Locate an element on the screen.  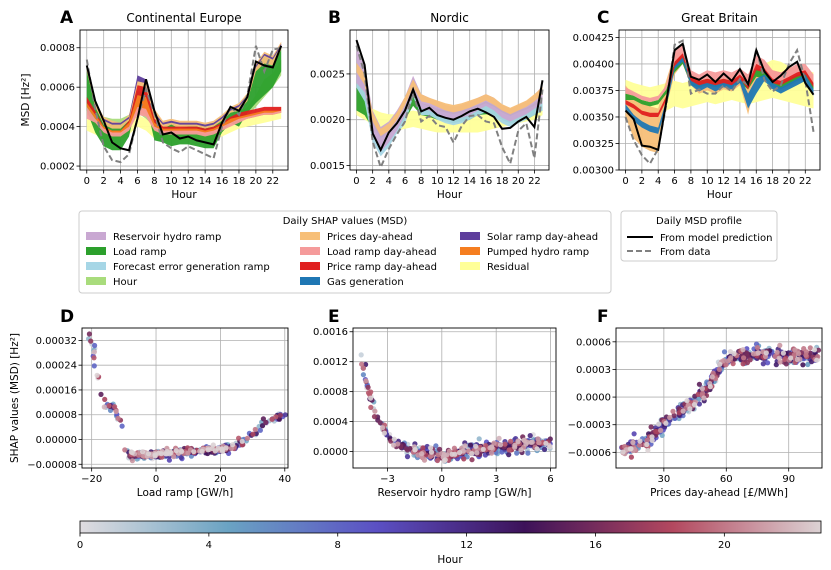
y-tick-label: 0.00000 is located at coordinates (56, 440).